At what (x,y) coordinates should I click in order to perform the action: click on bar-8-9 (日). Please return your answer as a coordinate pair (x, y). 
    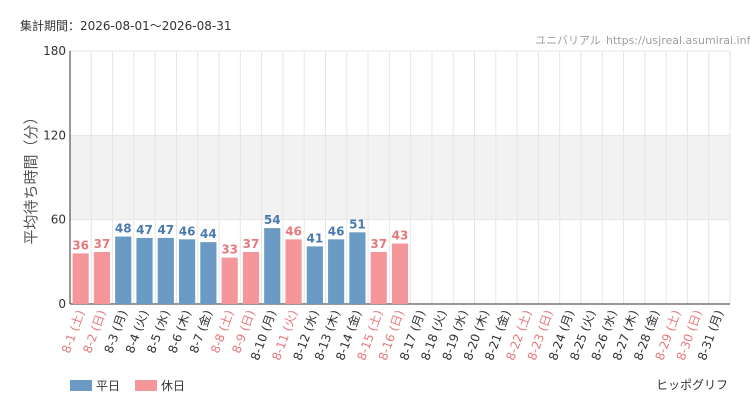
    Looking at the image, I should click on (251, 277).